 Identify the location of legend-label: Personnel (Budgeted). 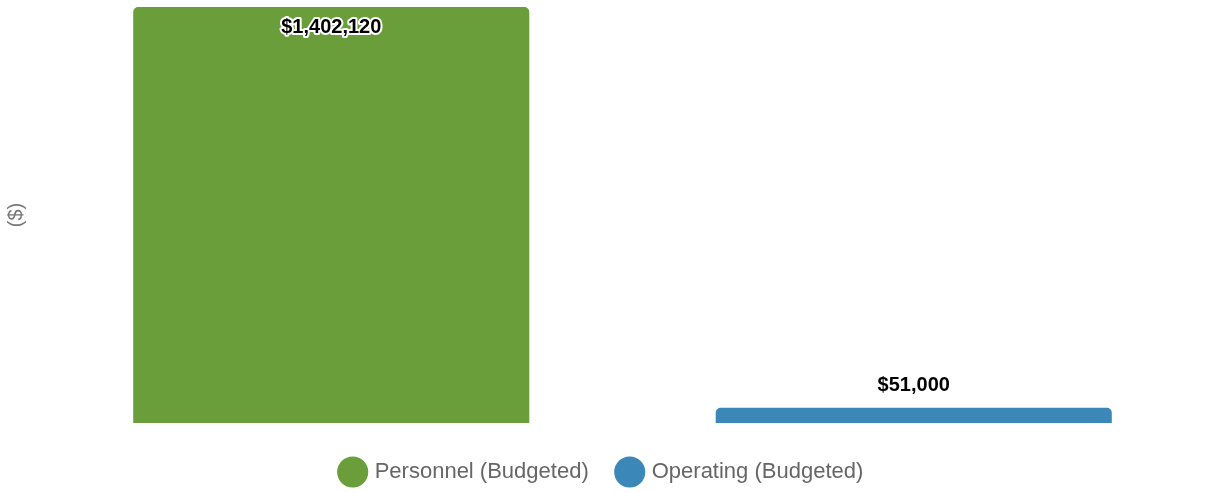
(481, 471).